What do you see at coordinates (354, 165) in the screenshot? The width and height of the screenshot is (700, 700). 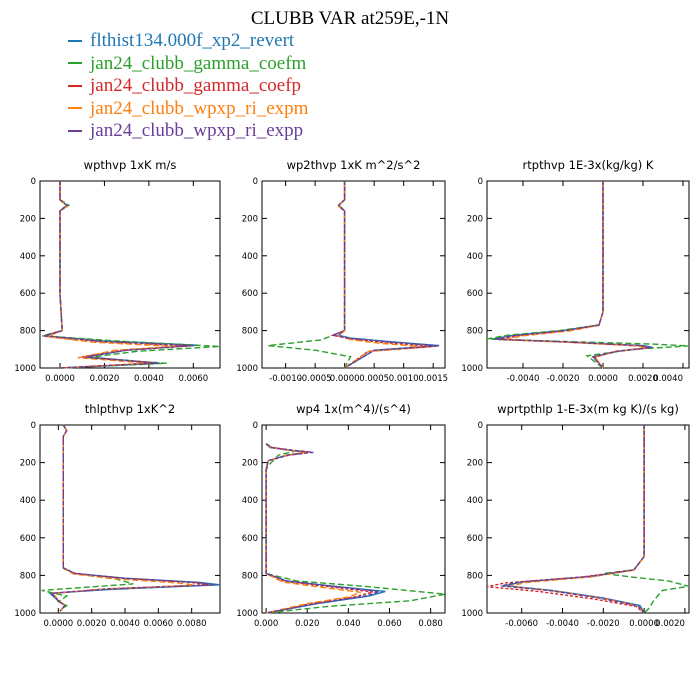 I see `panel-title: wp2thvp 1xK m^2/s^2` at bounding box center [354, 165].